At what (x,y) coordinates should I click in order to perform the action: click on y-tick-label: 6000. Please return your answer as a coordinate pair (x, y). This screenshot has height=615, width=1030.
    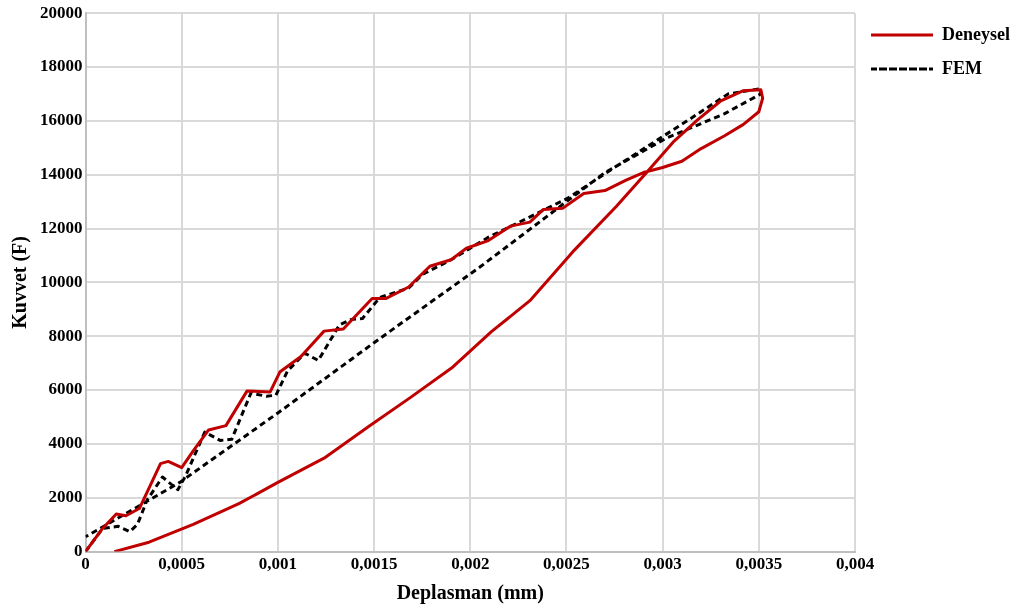
    Looking at the image, I should click on (65, 389).